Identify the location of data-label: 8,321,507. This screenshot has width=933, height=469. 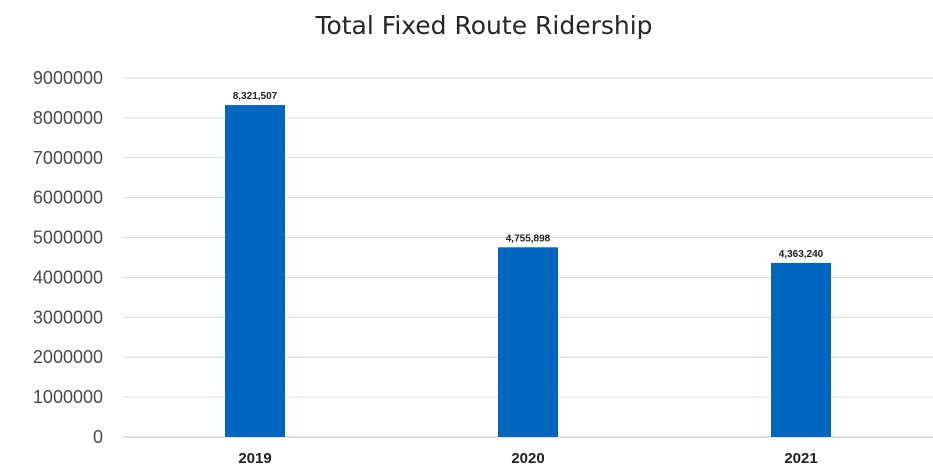
(255, 96).